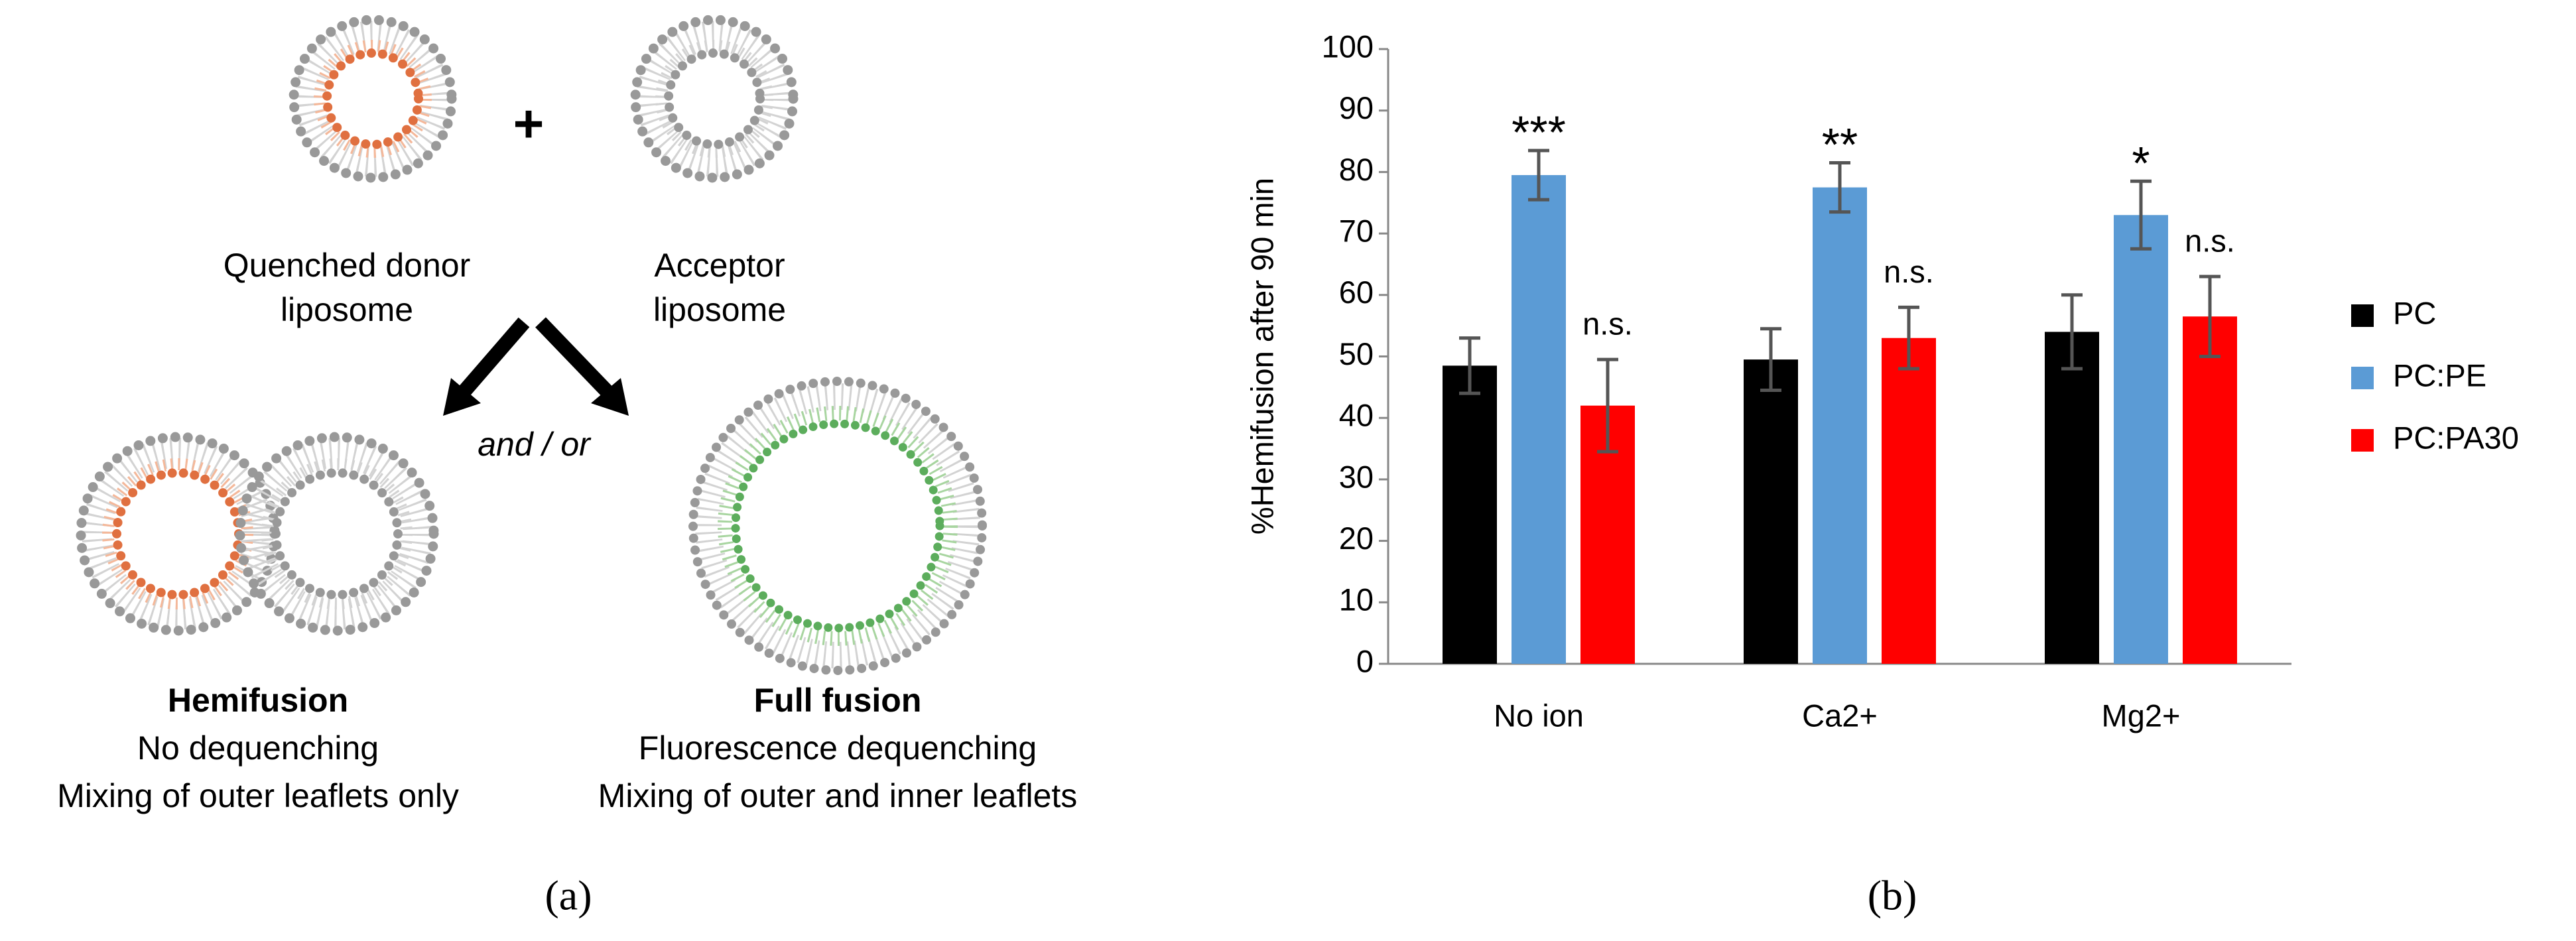 This screenshot has width=2576, height=941. I want to click on legend-label: PC:PE, so click(2440, 375).